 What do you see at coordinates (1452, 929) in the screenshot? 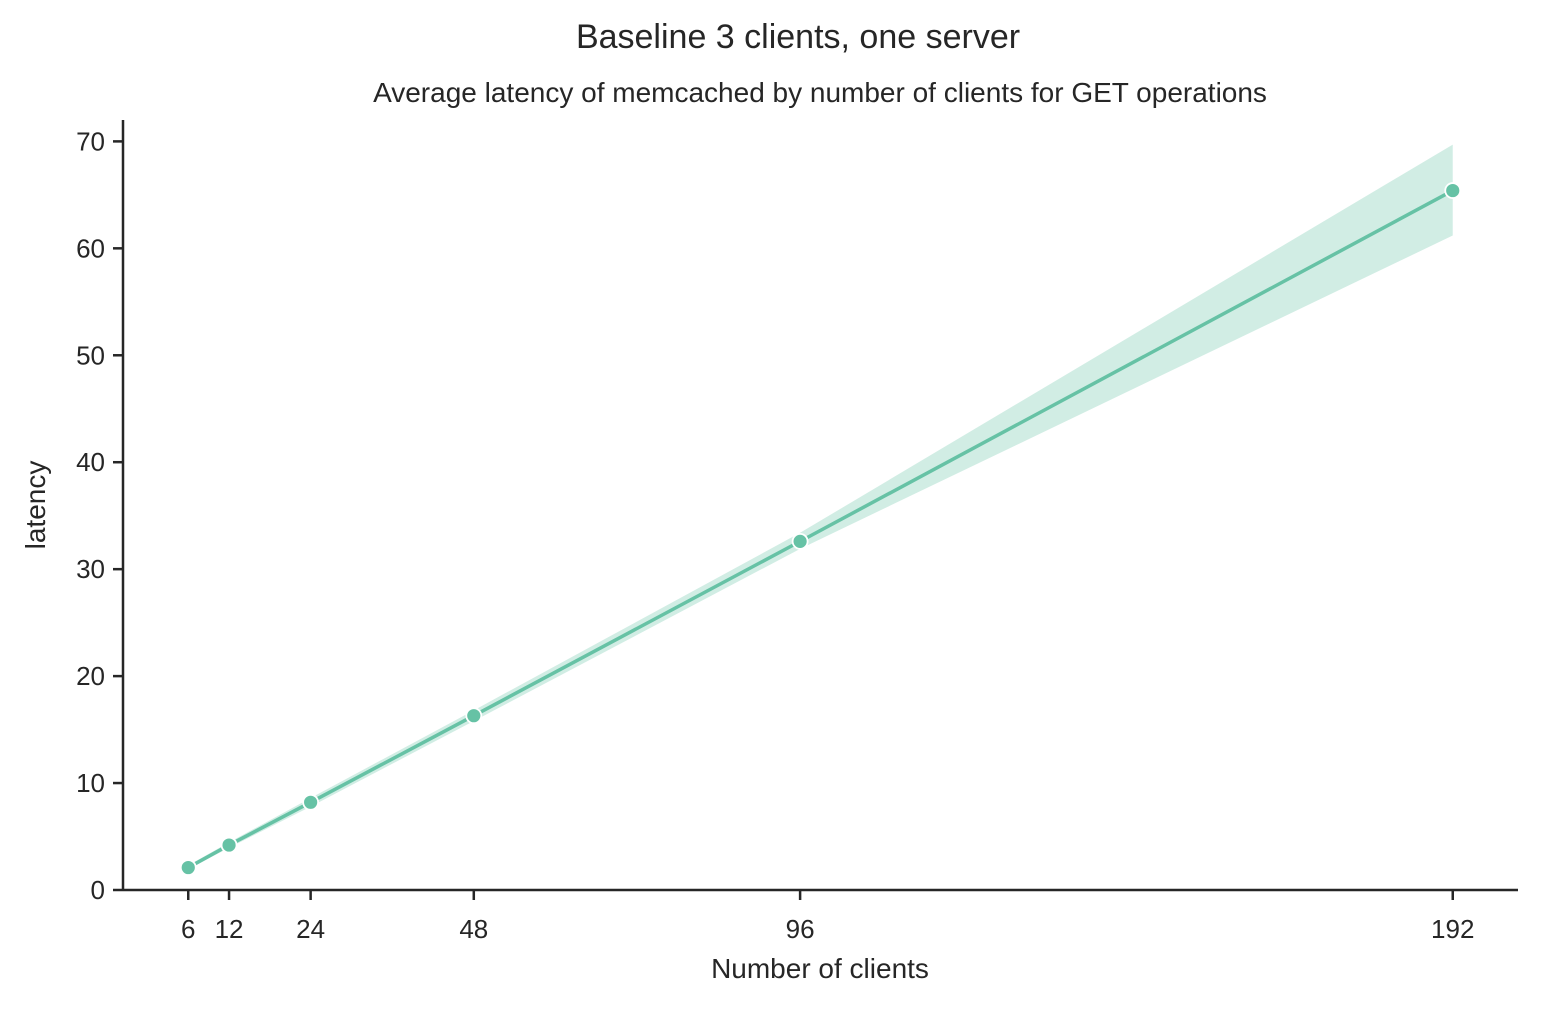
I see `x-tick-label-192: 192` at bounding box center [1452, 929].